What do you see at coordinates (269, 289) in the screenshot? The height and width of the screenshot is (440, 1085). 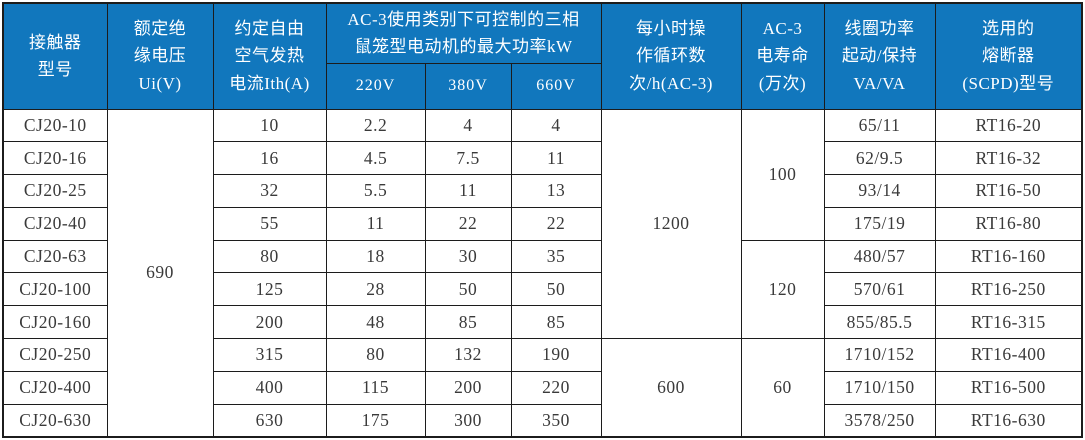 I see `cell-ith: 125` at bounding box center [269, 289].